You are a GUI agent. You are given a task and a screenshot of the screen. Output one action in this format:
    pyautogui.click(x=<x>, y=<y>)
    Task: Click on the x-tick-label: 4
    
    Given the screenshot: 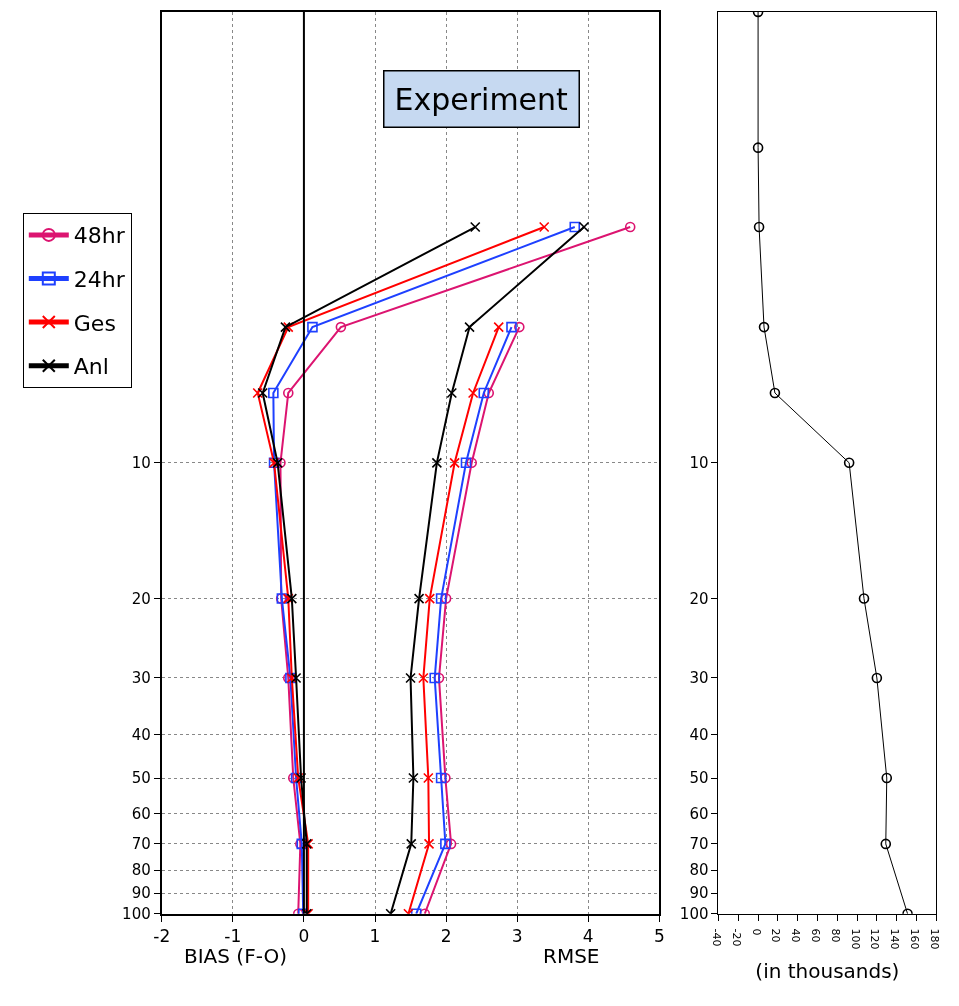 What is the action you would take?
    pyautogui.click(x=588, y=936)
    